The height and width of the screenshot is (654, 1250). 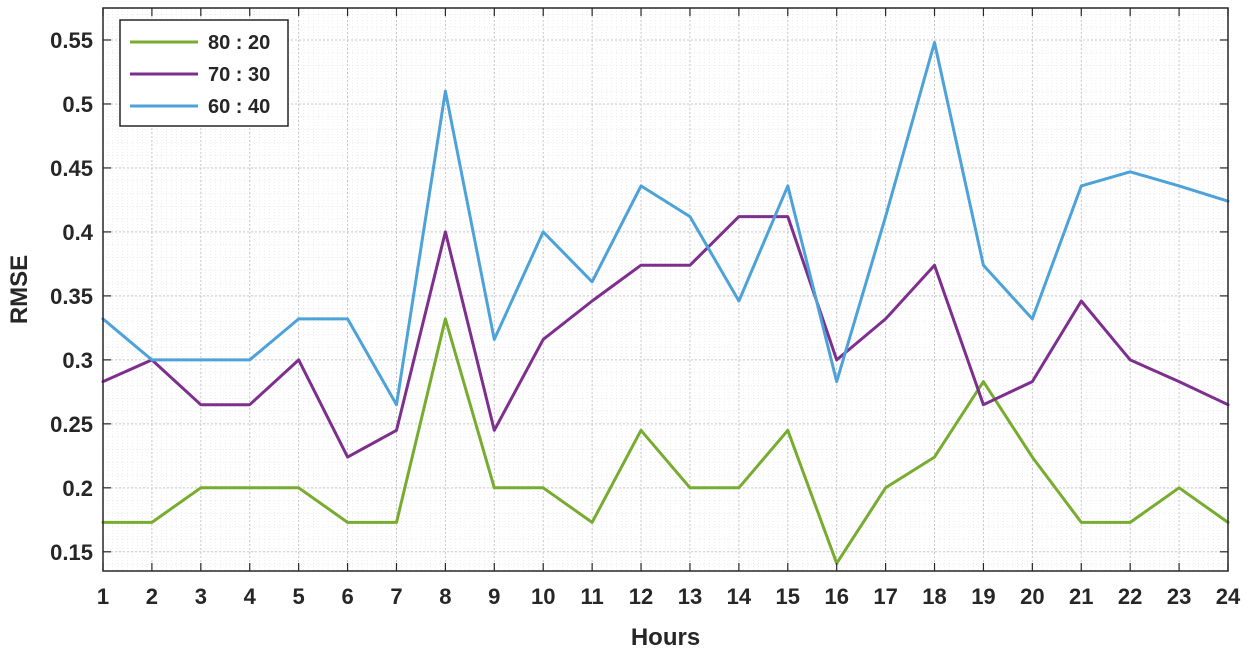 I want to click on y-axis-label: RMSE, so click(x=19, y=289).